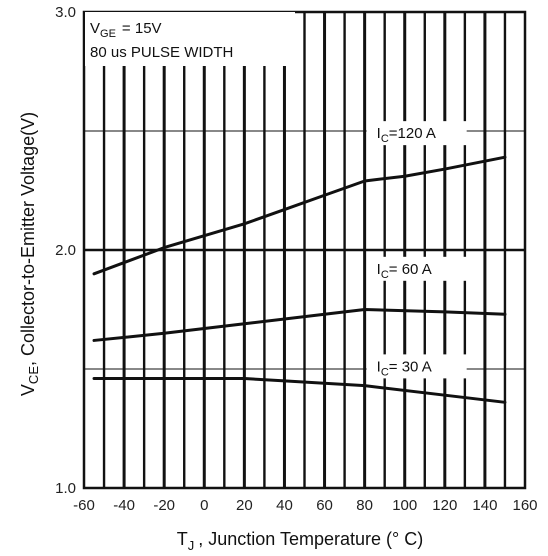  I want to click on x-tick-label: 20, so click(244, 505).